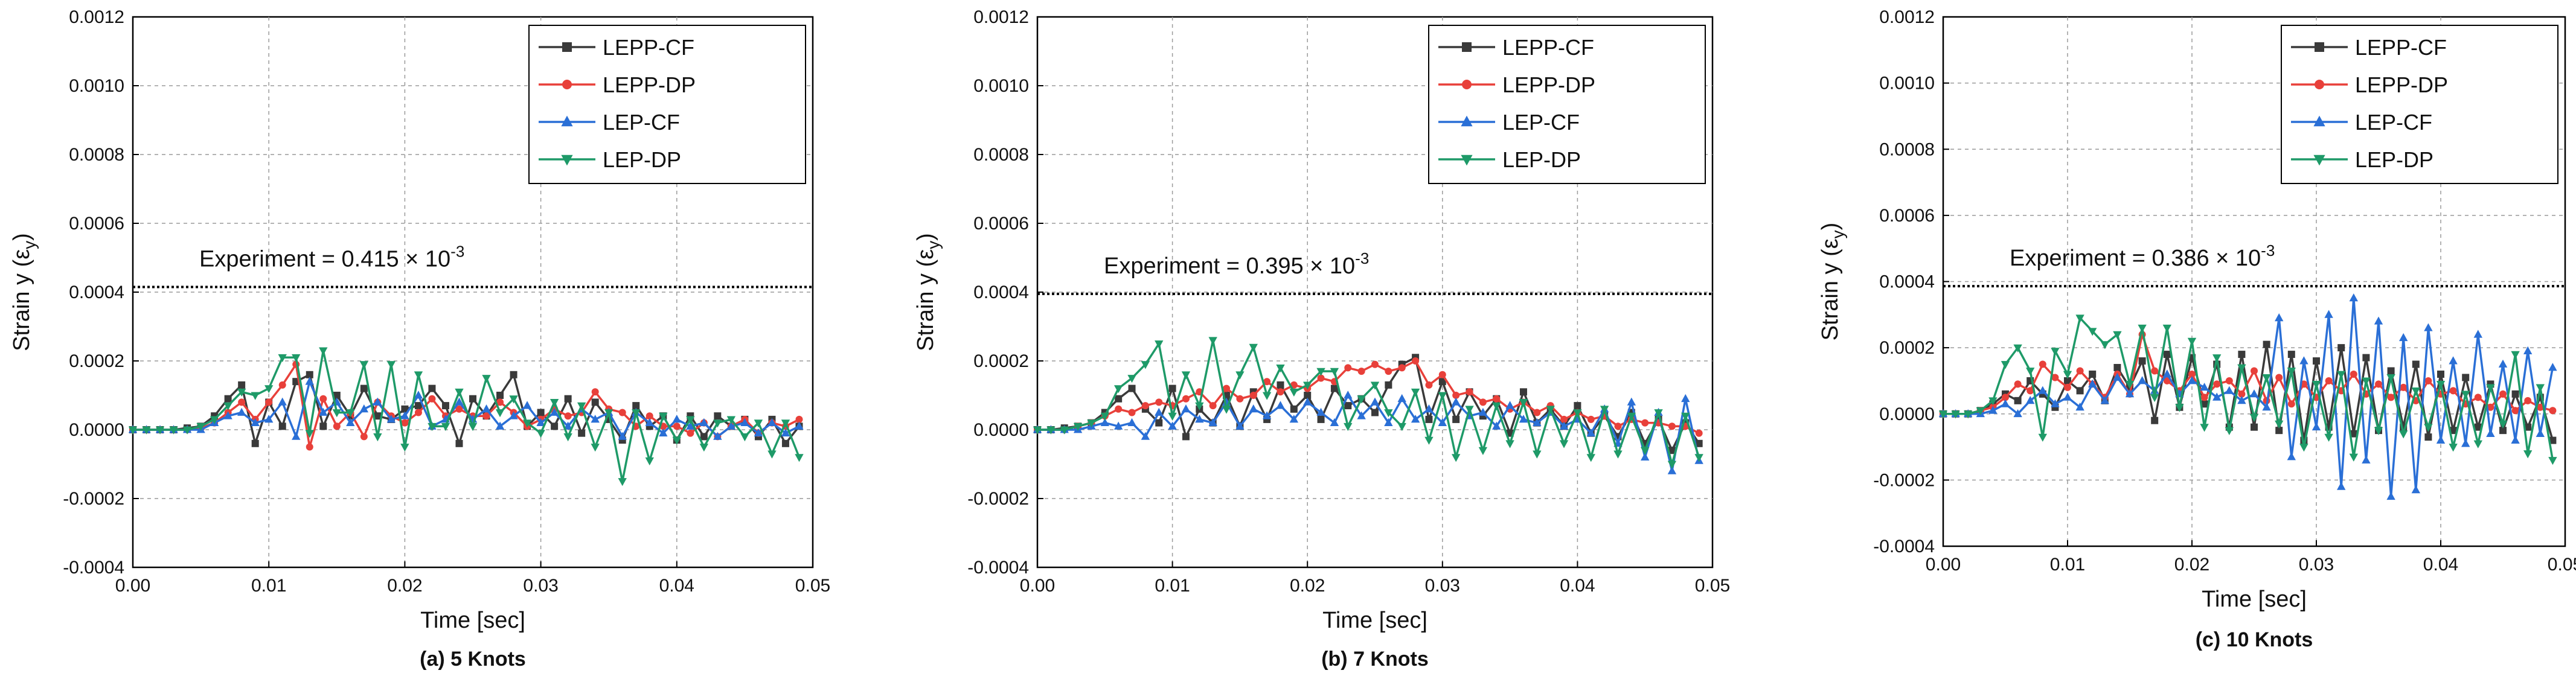  Describe the element at coordinates (1307, 586) in the screenshot. I see `x-tick-label: 0.02` at that location.